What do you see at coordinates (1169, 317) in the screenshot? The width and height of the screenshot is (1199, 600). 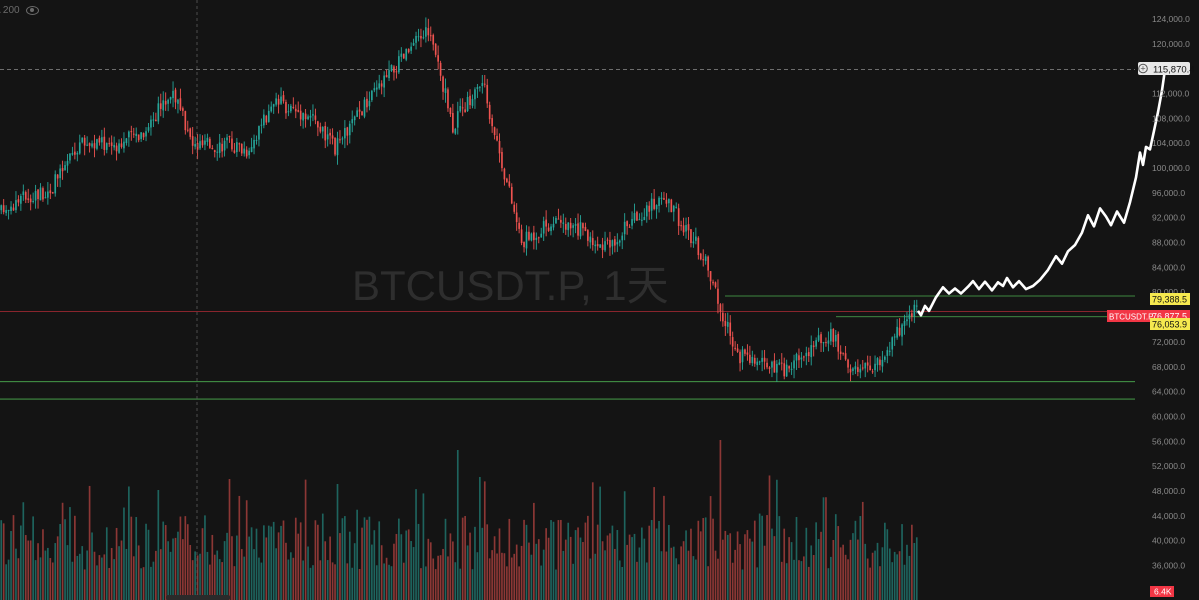 I see `current-price-value: 76,877.5` at bounding box center [1169, 317].